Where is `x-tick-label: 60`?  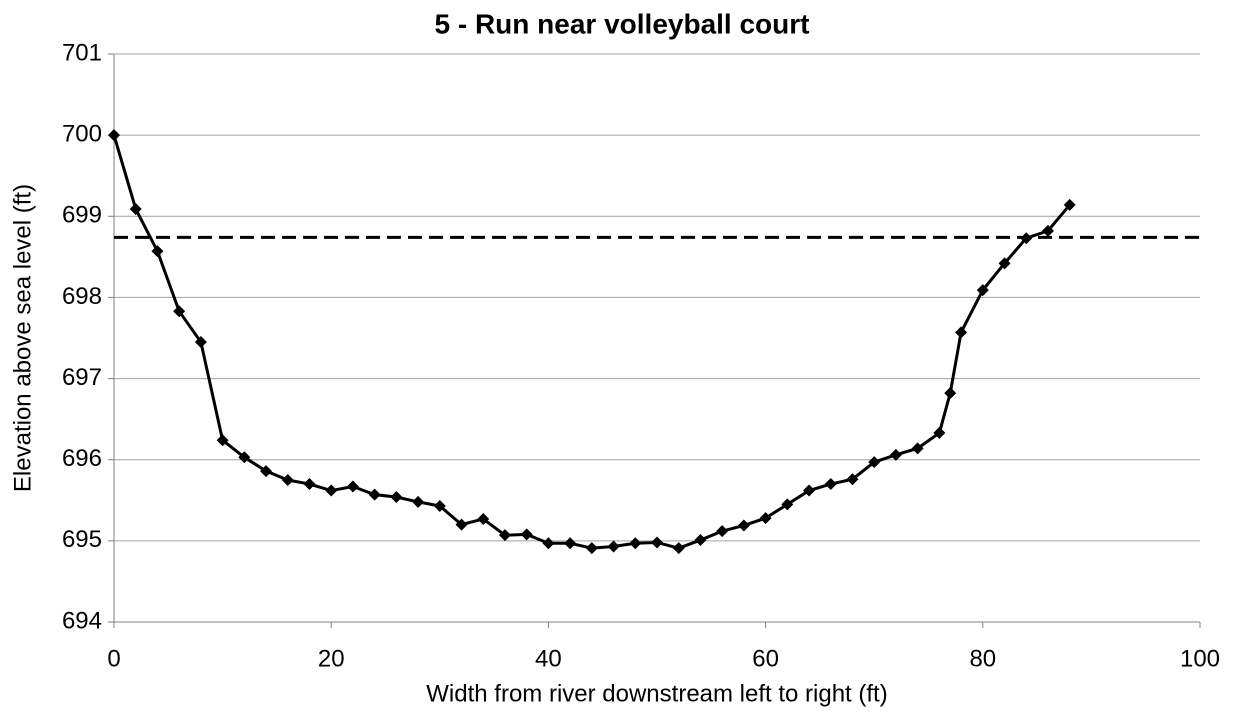 x-tick-label: 60 is located at coordinates (765, 658).